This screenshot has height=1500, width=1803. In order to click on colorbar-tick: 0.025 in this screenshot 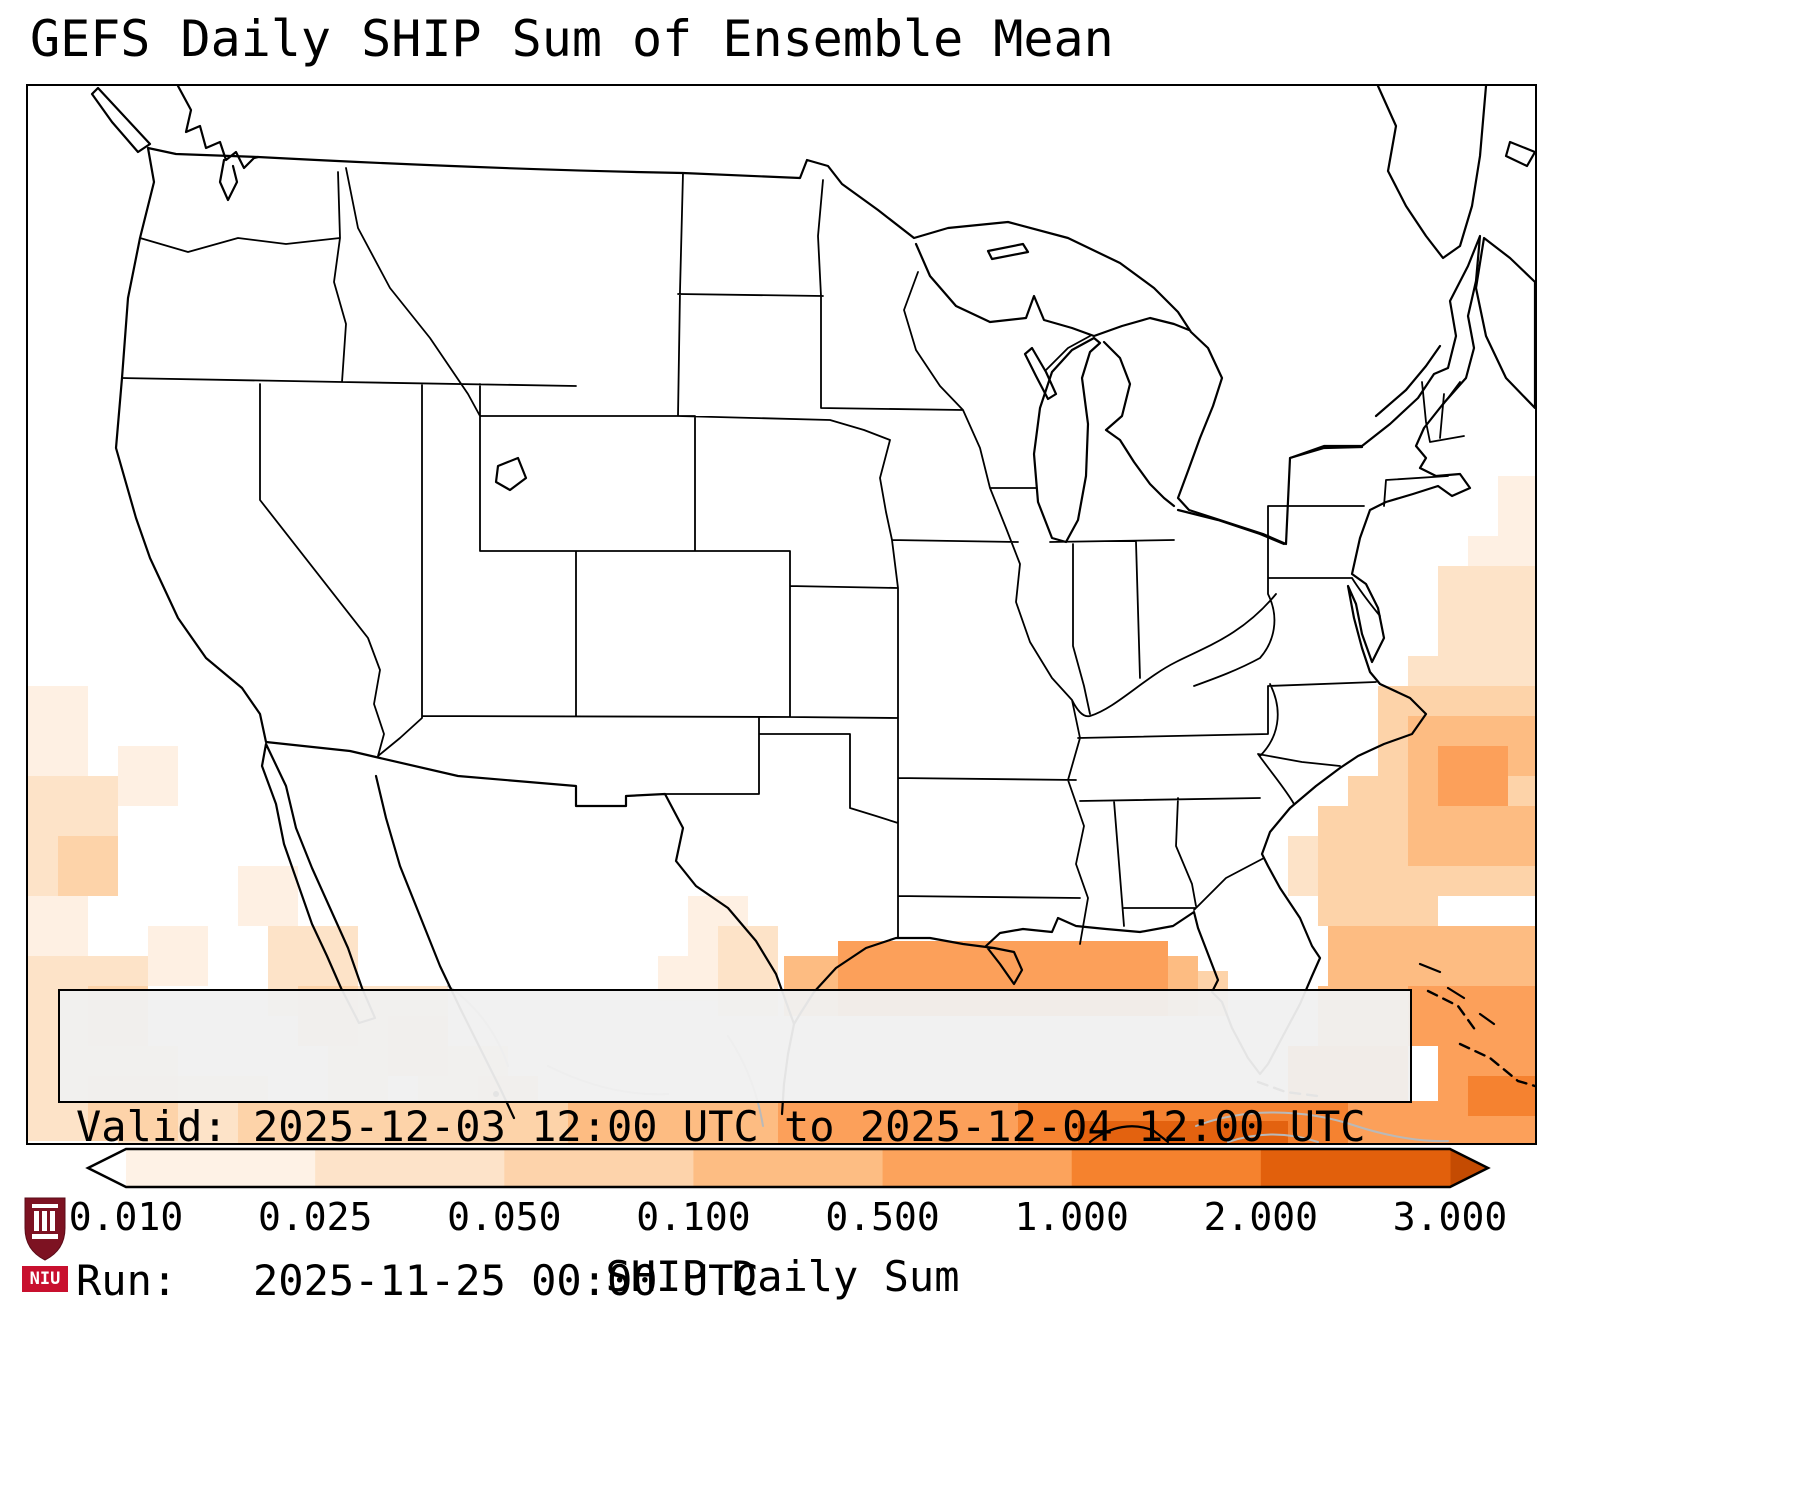, I will do `click(315, 1217)`.